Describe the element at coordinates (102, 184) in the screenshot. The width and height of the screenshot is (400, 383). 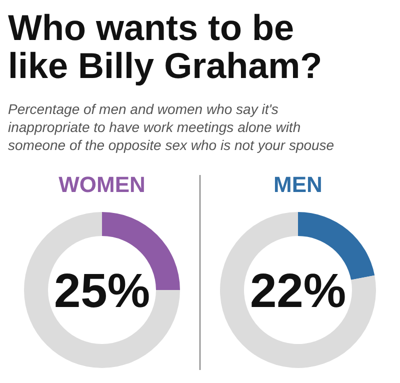
I see `chart-title: WOMEN` at that location.